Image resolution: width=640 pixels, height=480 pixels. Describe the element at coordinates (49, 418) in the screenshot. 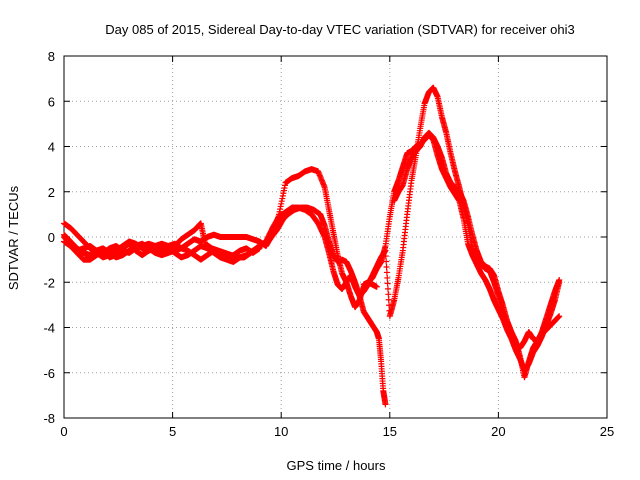

I see `y-tick-label: -8` at that location.